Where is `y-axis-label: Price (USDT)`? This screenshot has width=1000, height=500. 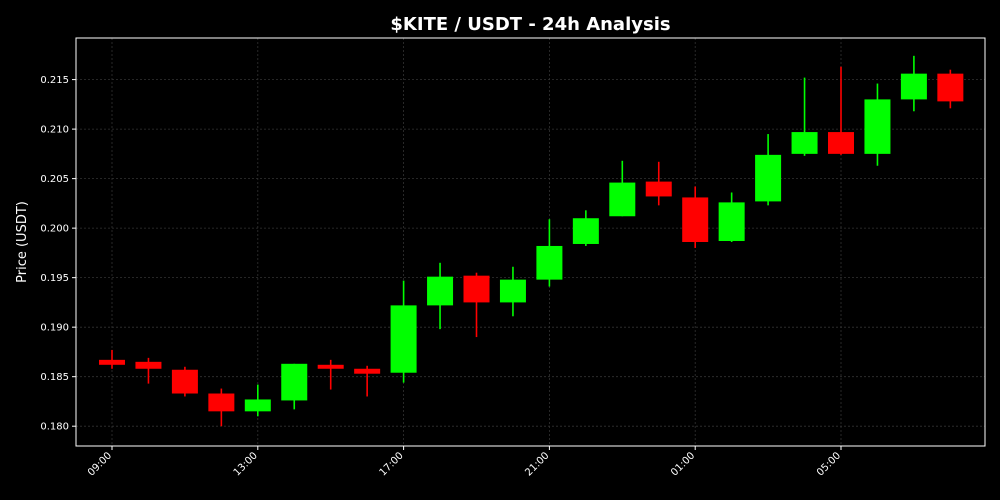
y-axis-label: Price (USDT) is located at coordinates (22, 242).